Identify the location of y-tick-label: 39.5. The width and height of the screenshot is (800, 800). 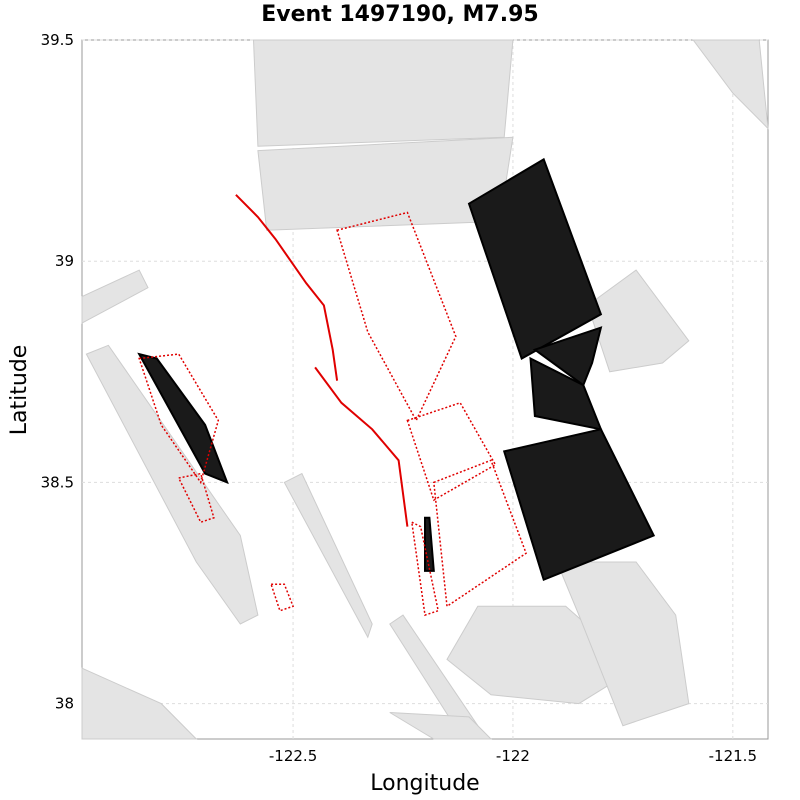
(57, 40).